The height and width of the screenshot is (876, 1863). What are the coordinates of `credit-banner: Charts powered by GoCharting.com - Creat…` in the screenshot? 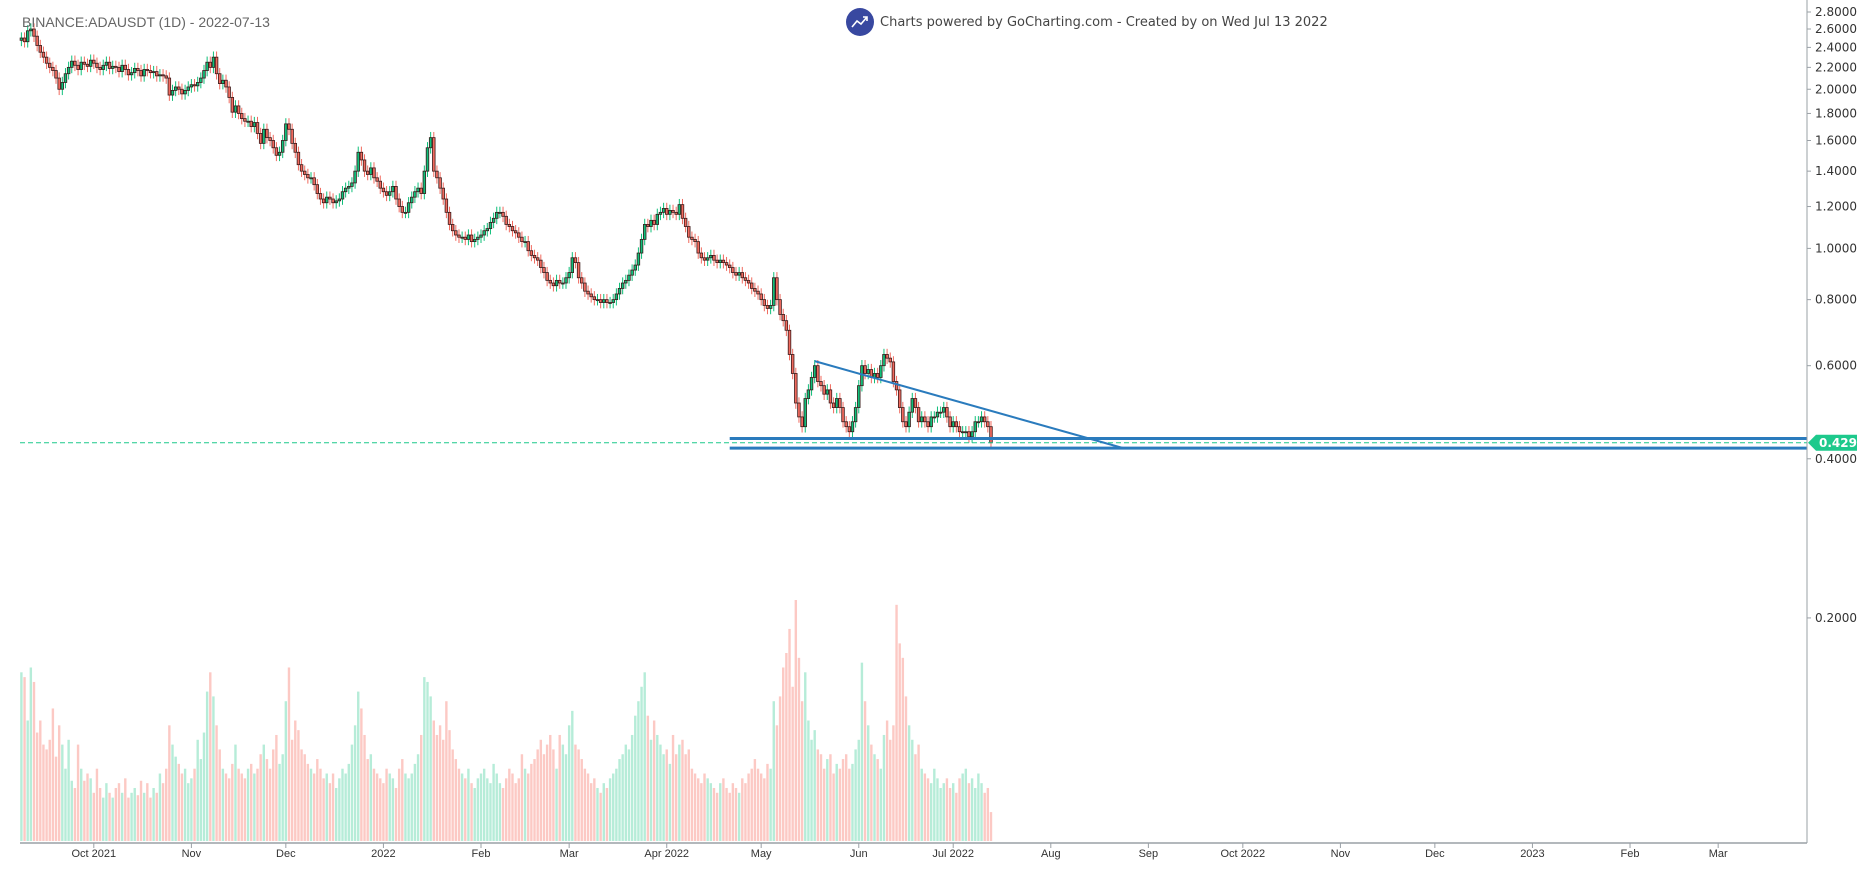 It's located at (1087, 22).